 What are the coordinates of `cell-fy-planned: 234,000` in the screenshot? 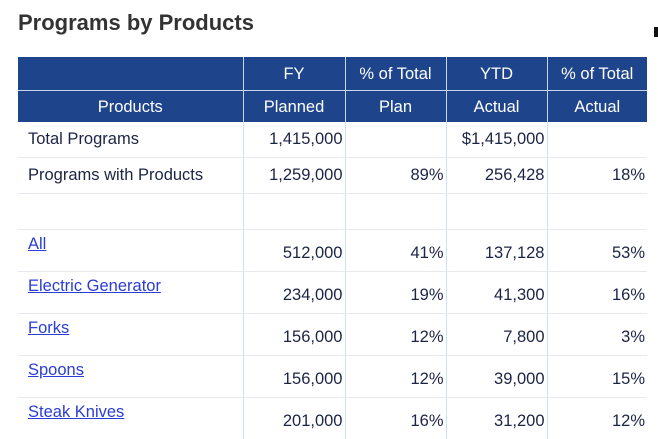 It's located at (294, 293).